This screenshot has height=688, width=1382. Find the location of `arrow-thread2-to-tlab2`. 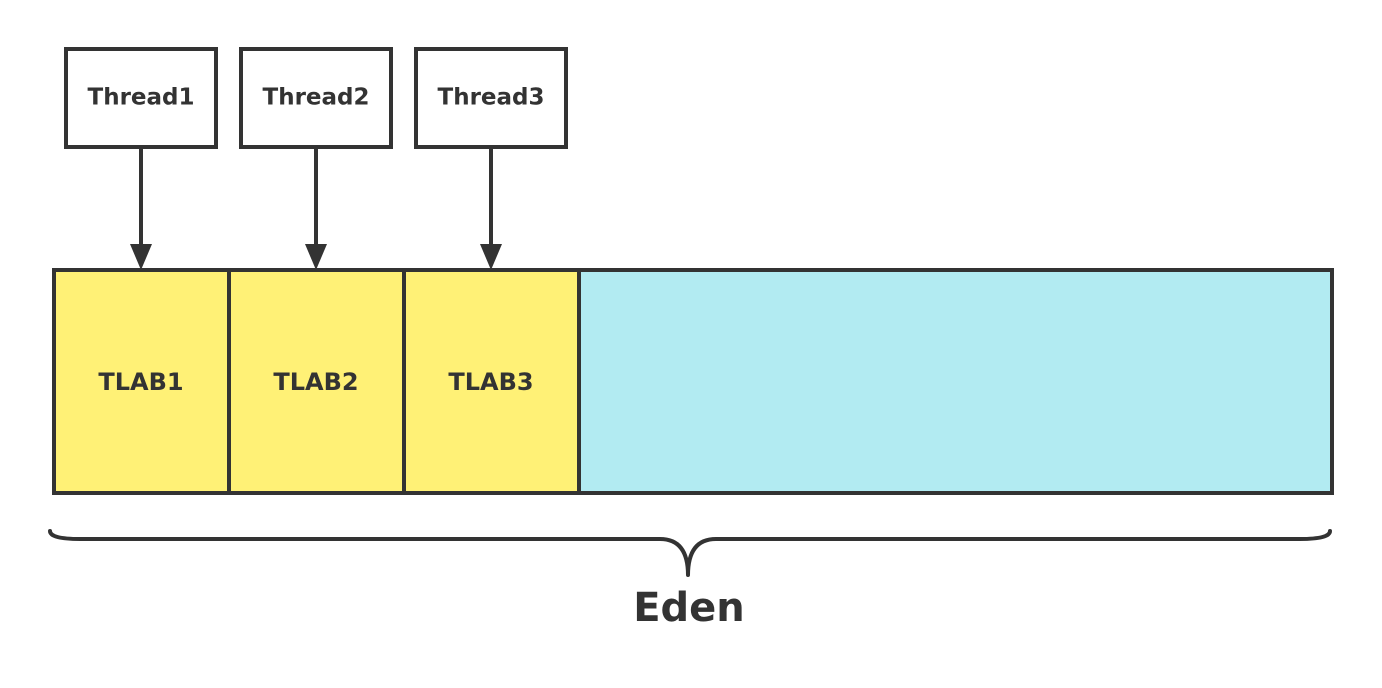

arrow-thread2-to-tlab2 is located at coordinates (316, 209).